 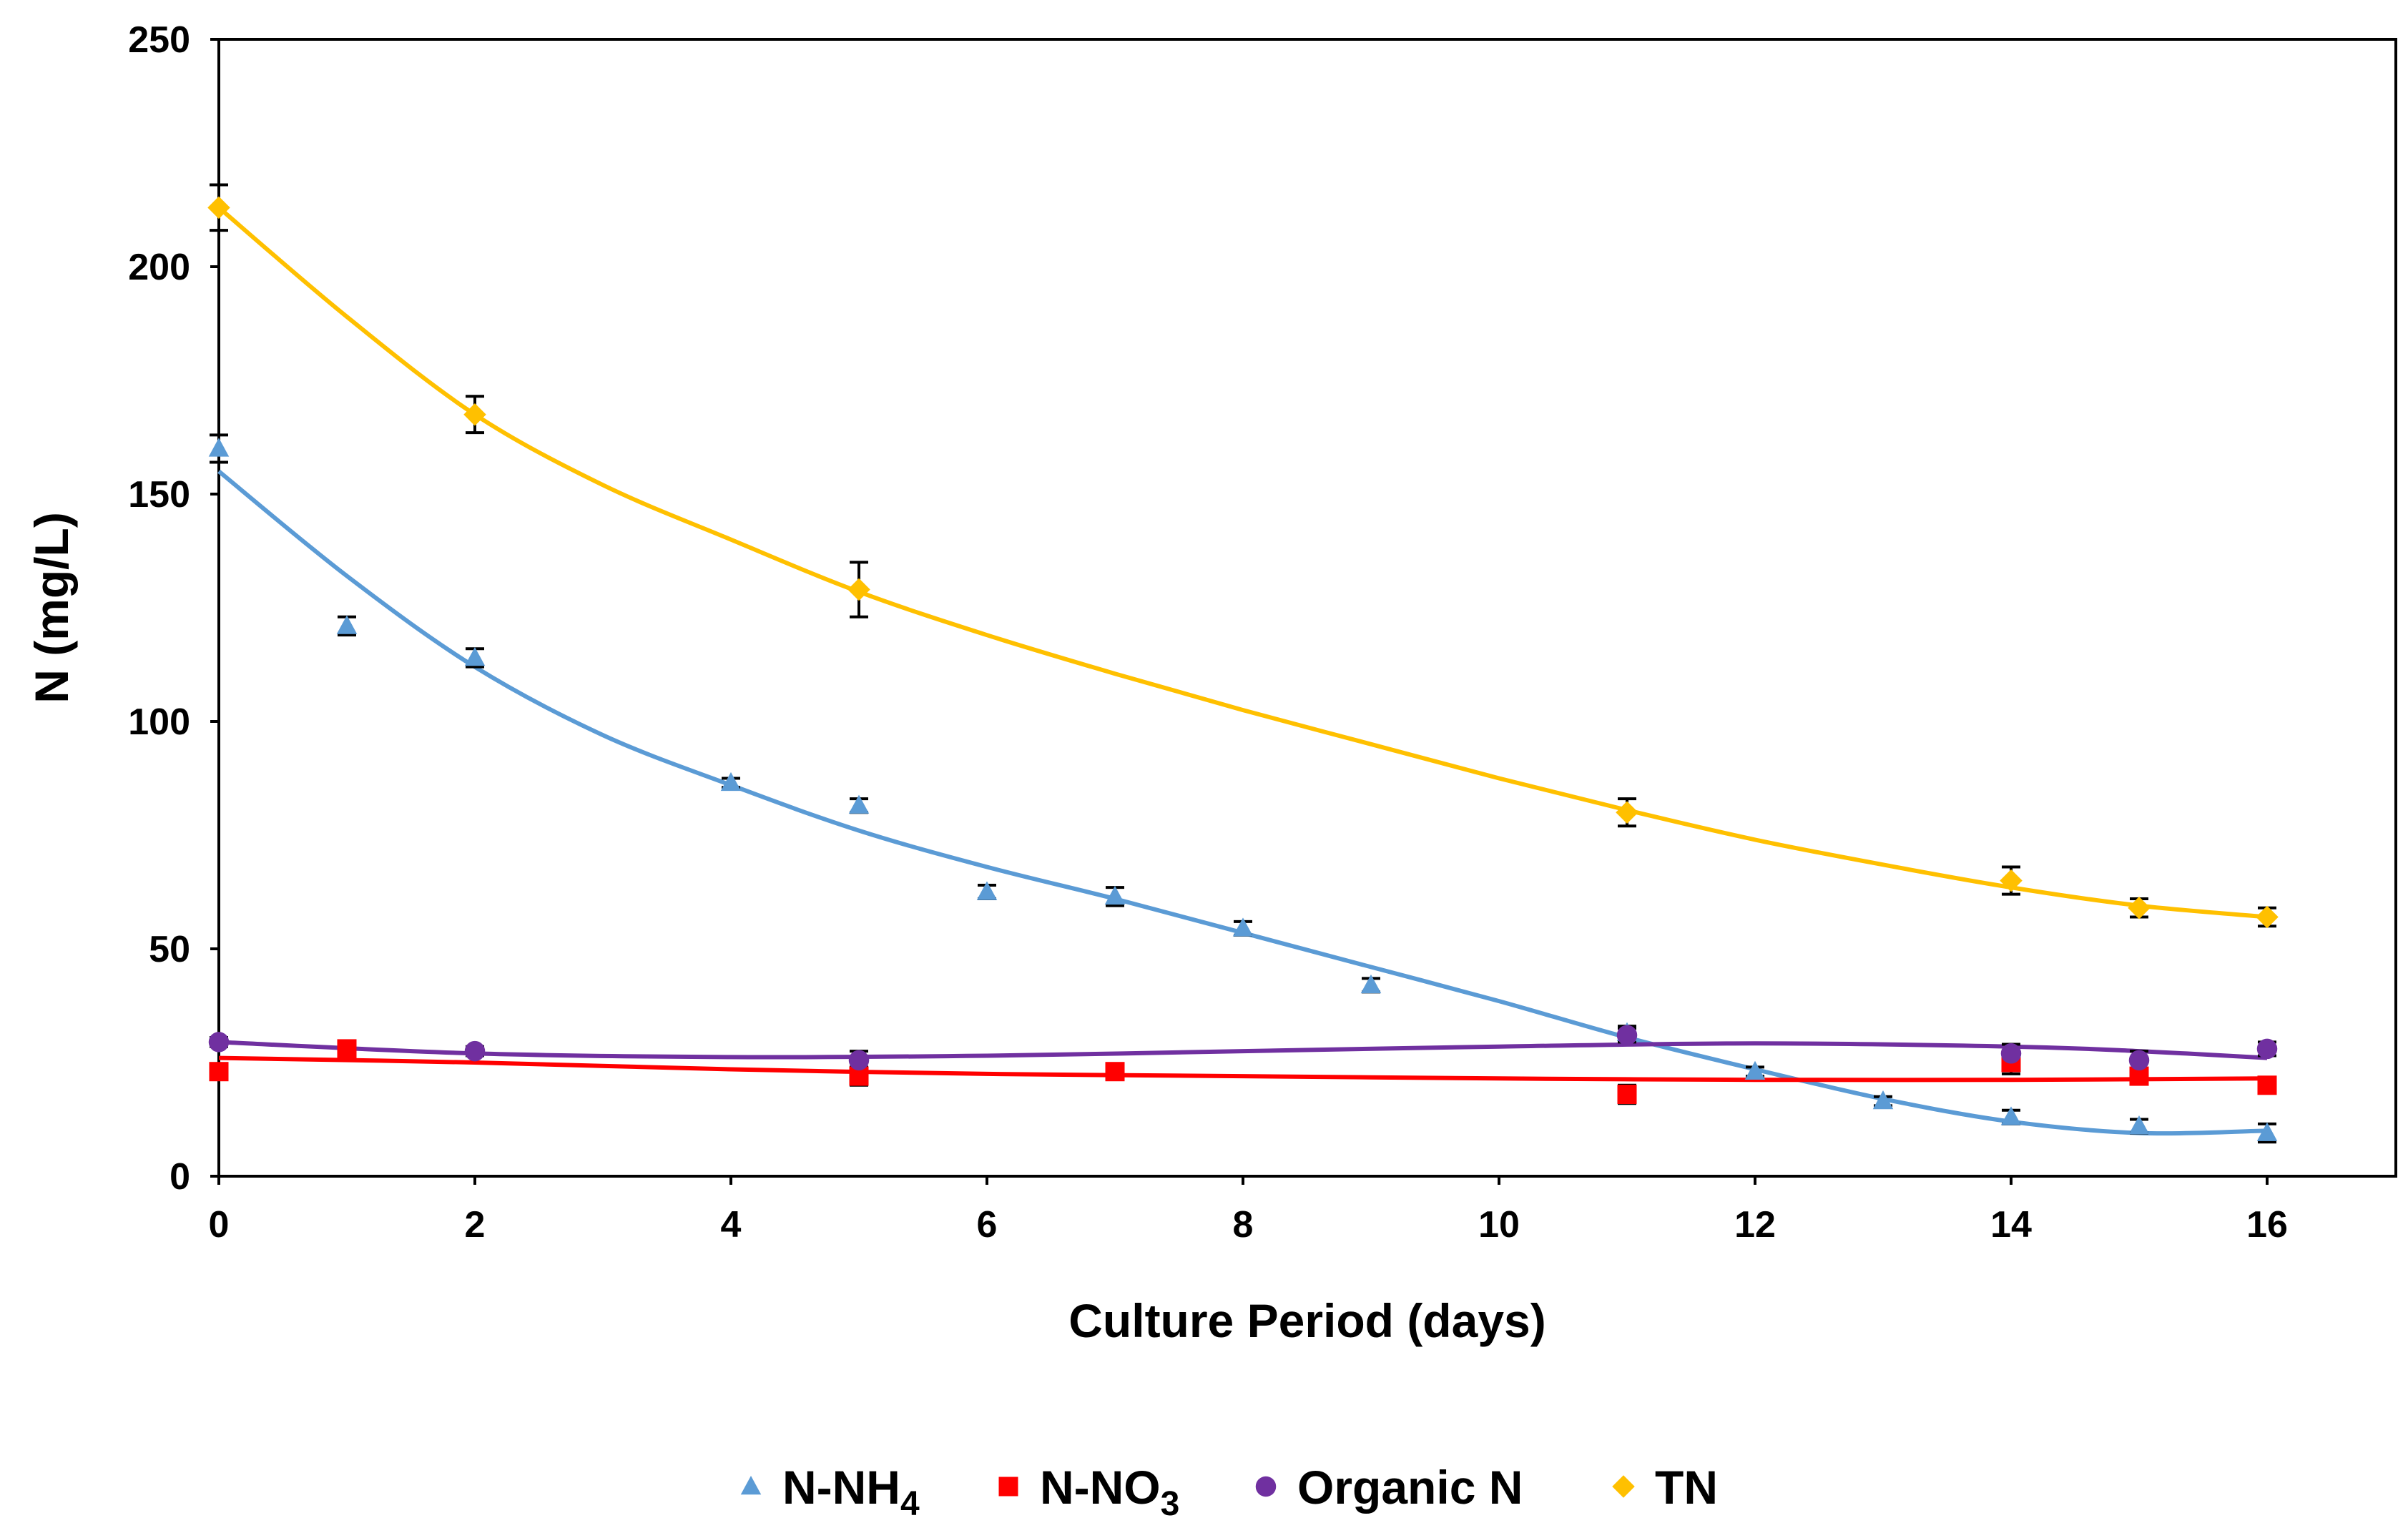 What do you see at coordinates (731, 1225) in the screenshot?
I see `x-tick-label: 4` at bounding box center [731, 1225].